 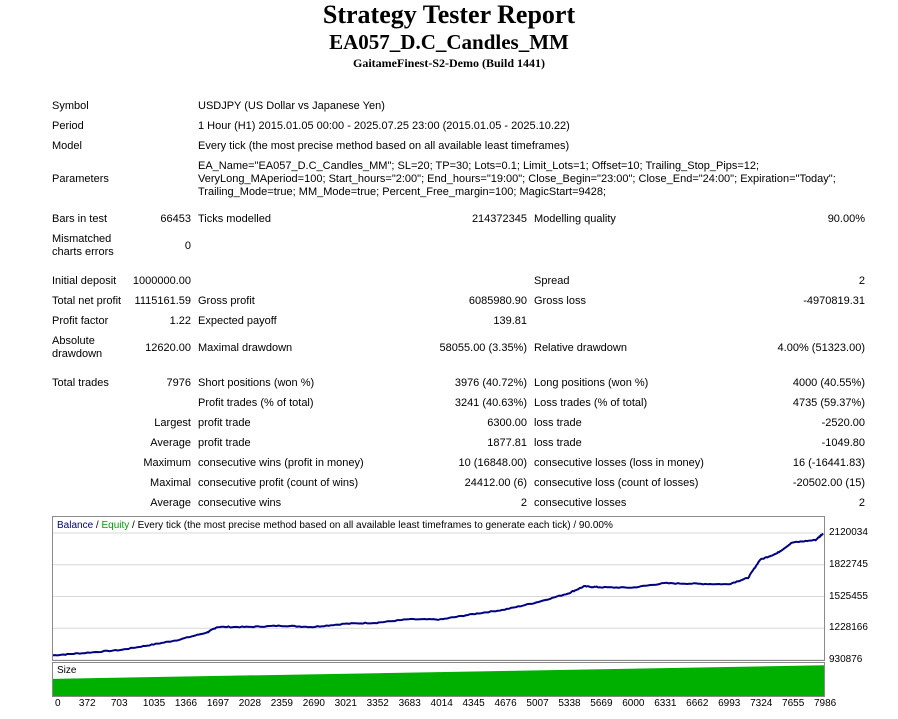 What do you see at coordinates (77, 354) in the screenshot?
I see `abs-drawdown-label-2: drawdown` at bounding box center [77, 354].